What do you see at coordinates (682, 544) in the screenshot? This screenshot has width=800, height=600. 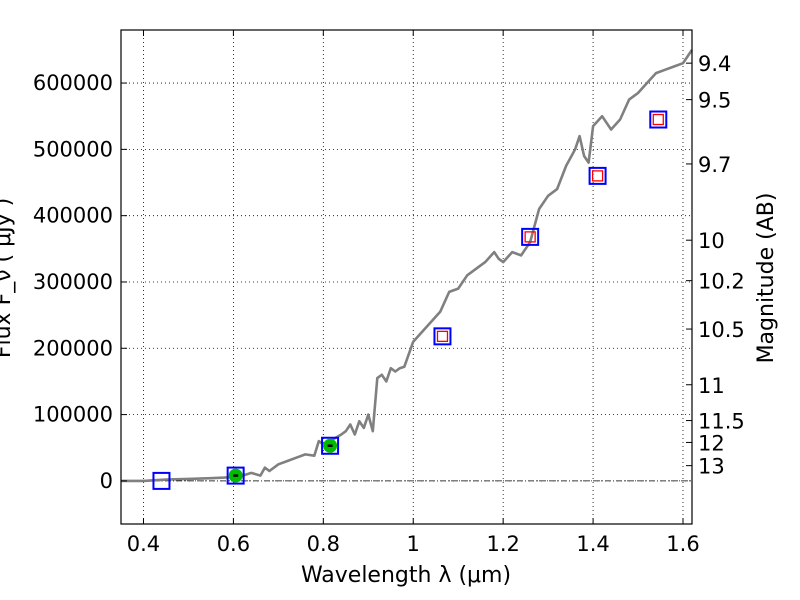 I see `x-tick-label: 1.6` at bounding box center [682, 544].